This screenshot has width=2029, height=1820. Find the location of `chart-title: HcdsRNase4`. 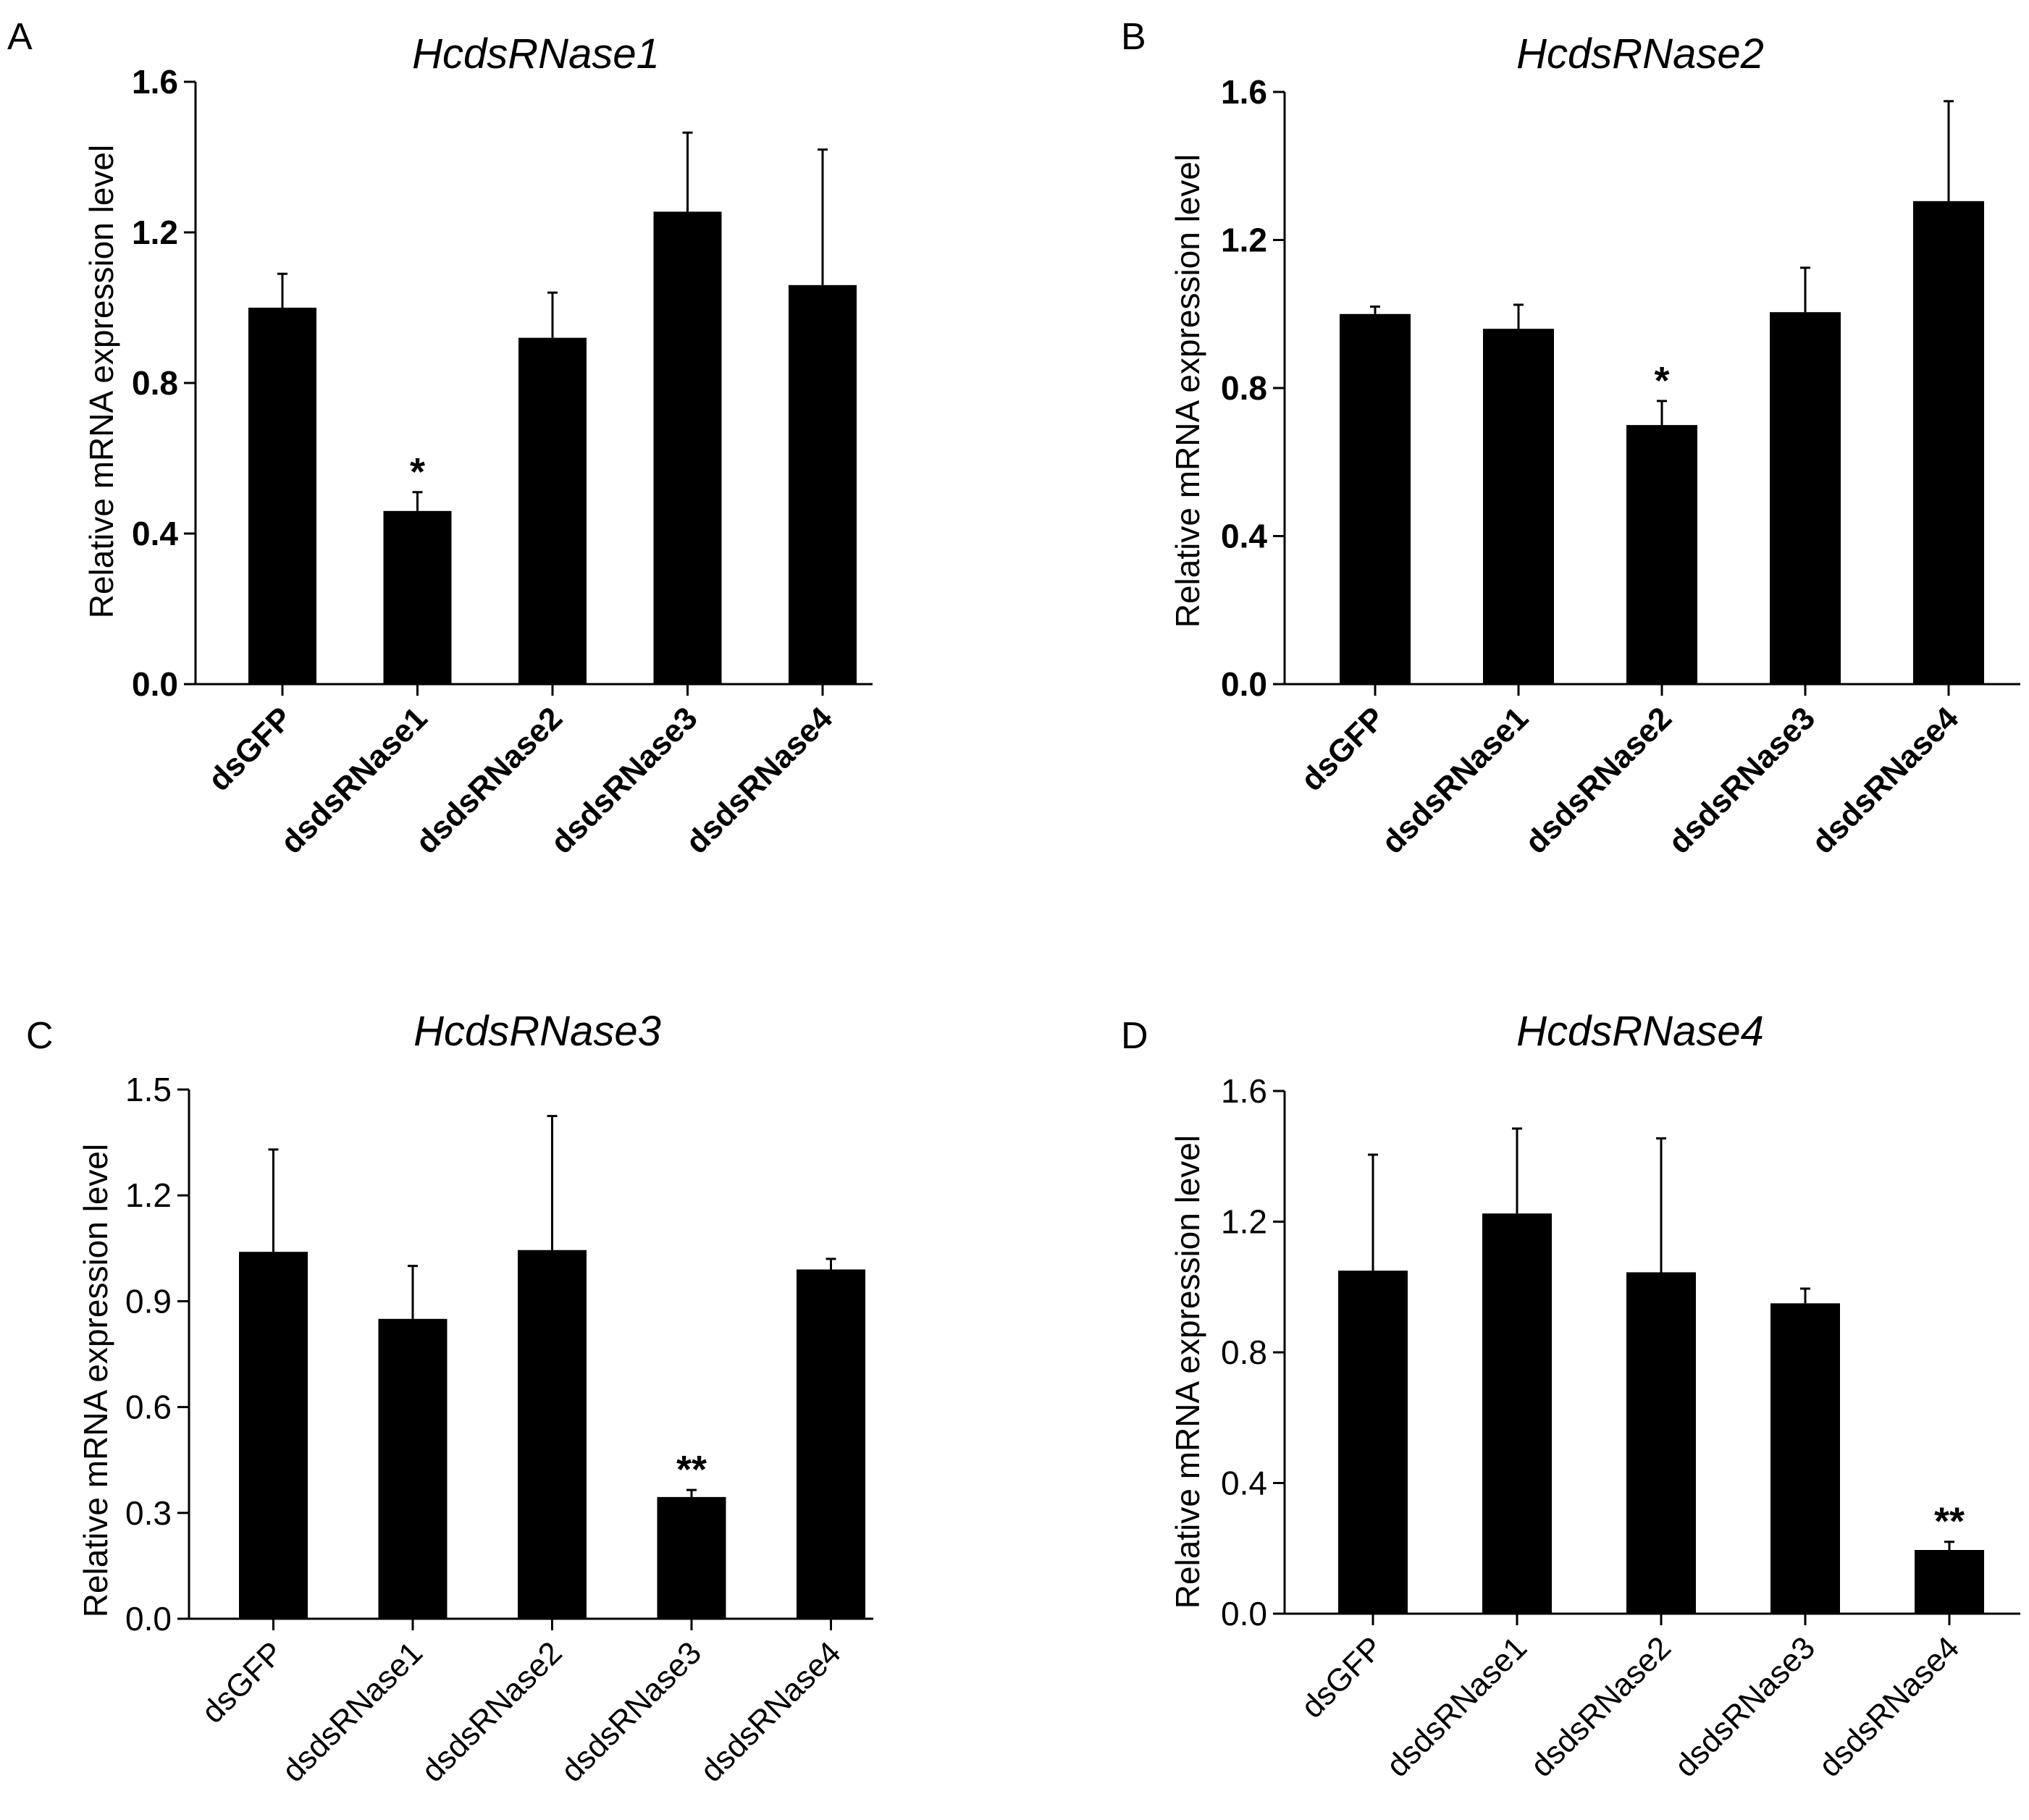

chart-title: HcdsRNase4 is located at coordinates (1640, 1031).